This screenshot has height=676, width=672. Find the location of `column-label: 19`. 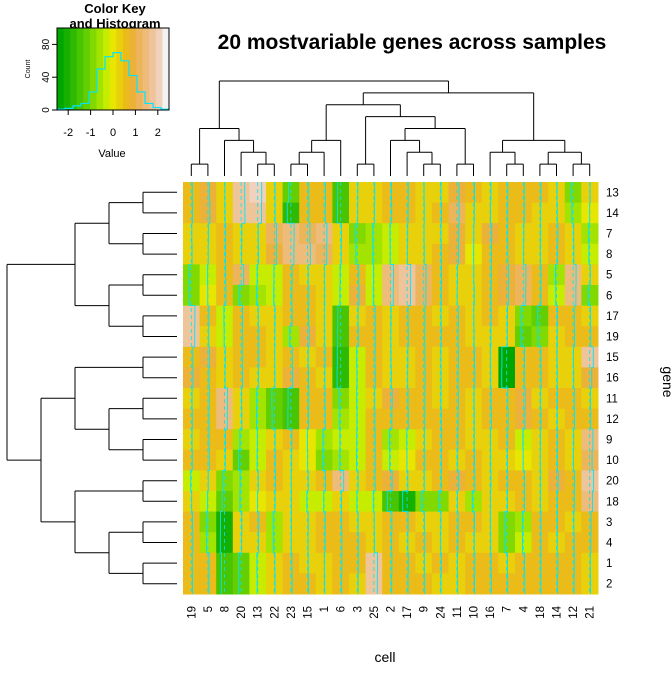

column-label: 19 is located at coordinates (192, 612).